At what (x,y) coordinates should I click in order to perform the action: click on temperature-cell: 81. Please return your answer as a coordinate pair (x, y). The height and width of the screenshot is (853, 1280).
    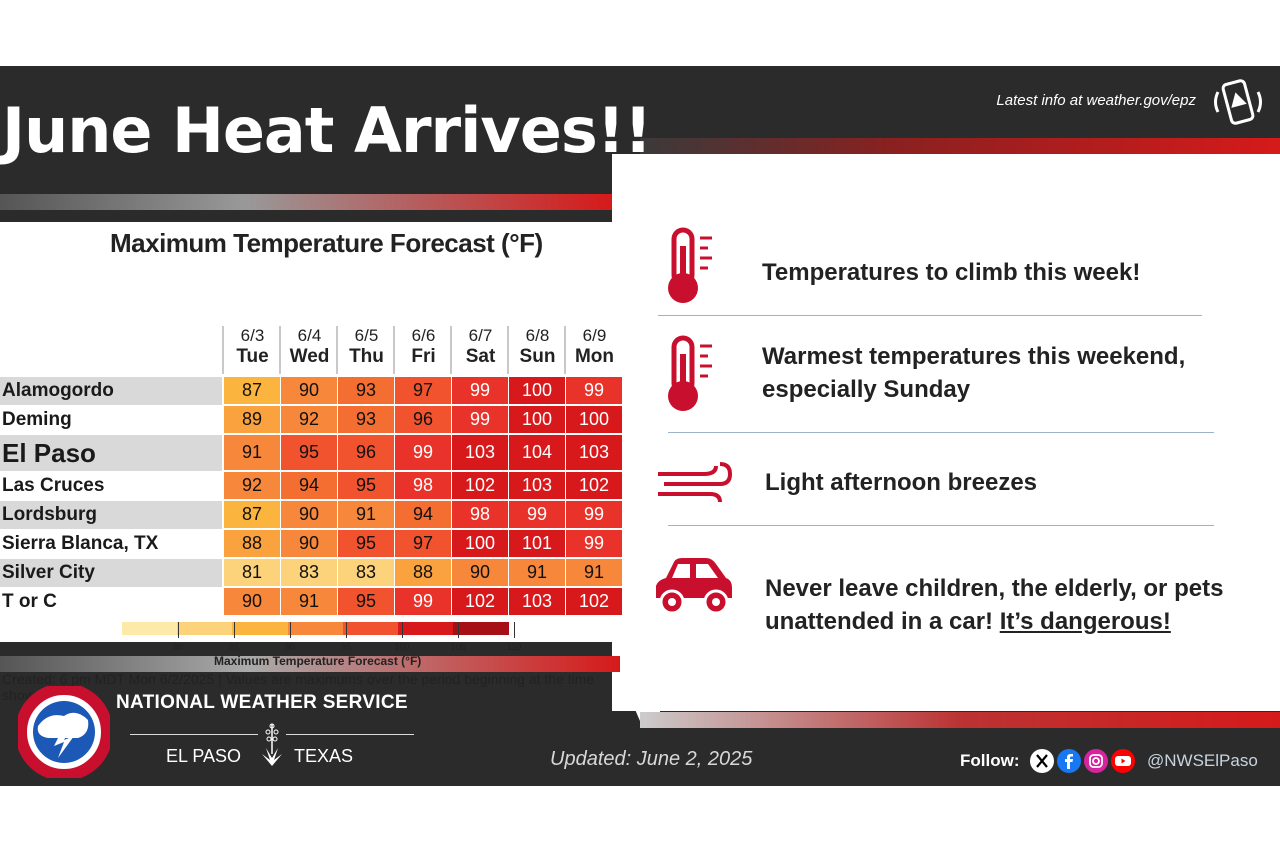
    Looking at the image, I should click on (252, 572).